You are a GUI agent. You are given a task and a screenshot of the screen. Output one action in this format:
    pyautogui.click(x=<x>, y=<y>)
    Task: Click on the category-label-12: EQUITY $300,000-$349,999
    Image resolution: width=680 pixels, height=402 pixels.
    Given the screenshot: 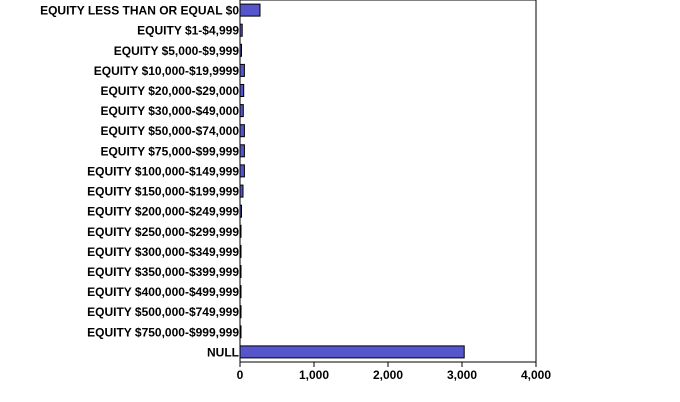 What is the action you would take?
    pyautogui.click(x=163, y=252)
    